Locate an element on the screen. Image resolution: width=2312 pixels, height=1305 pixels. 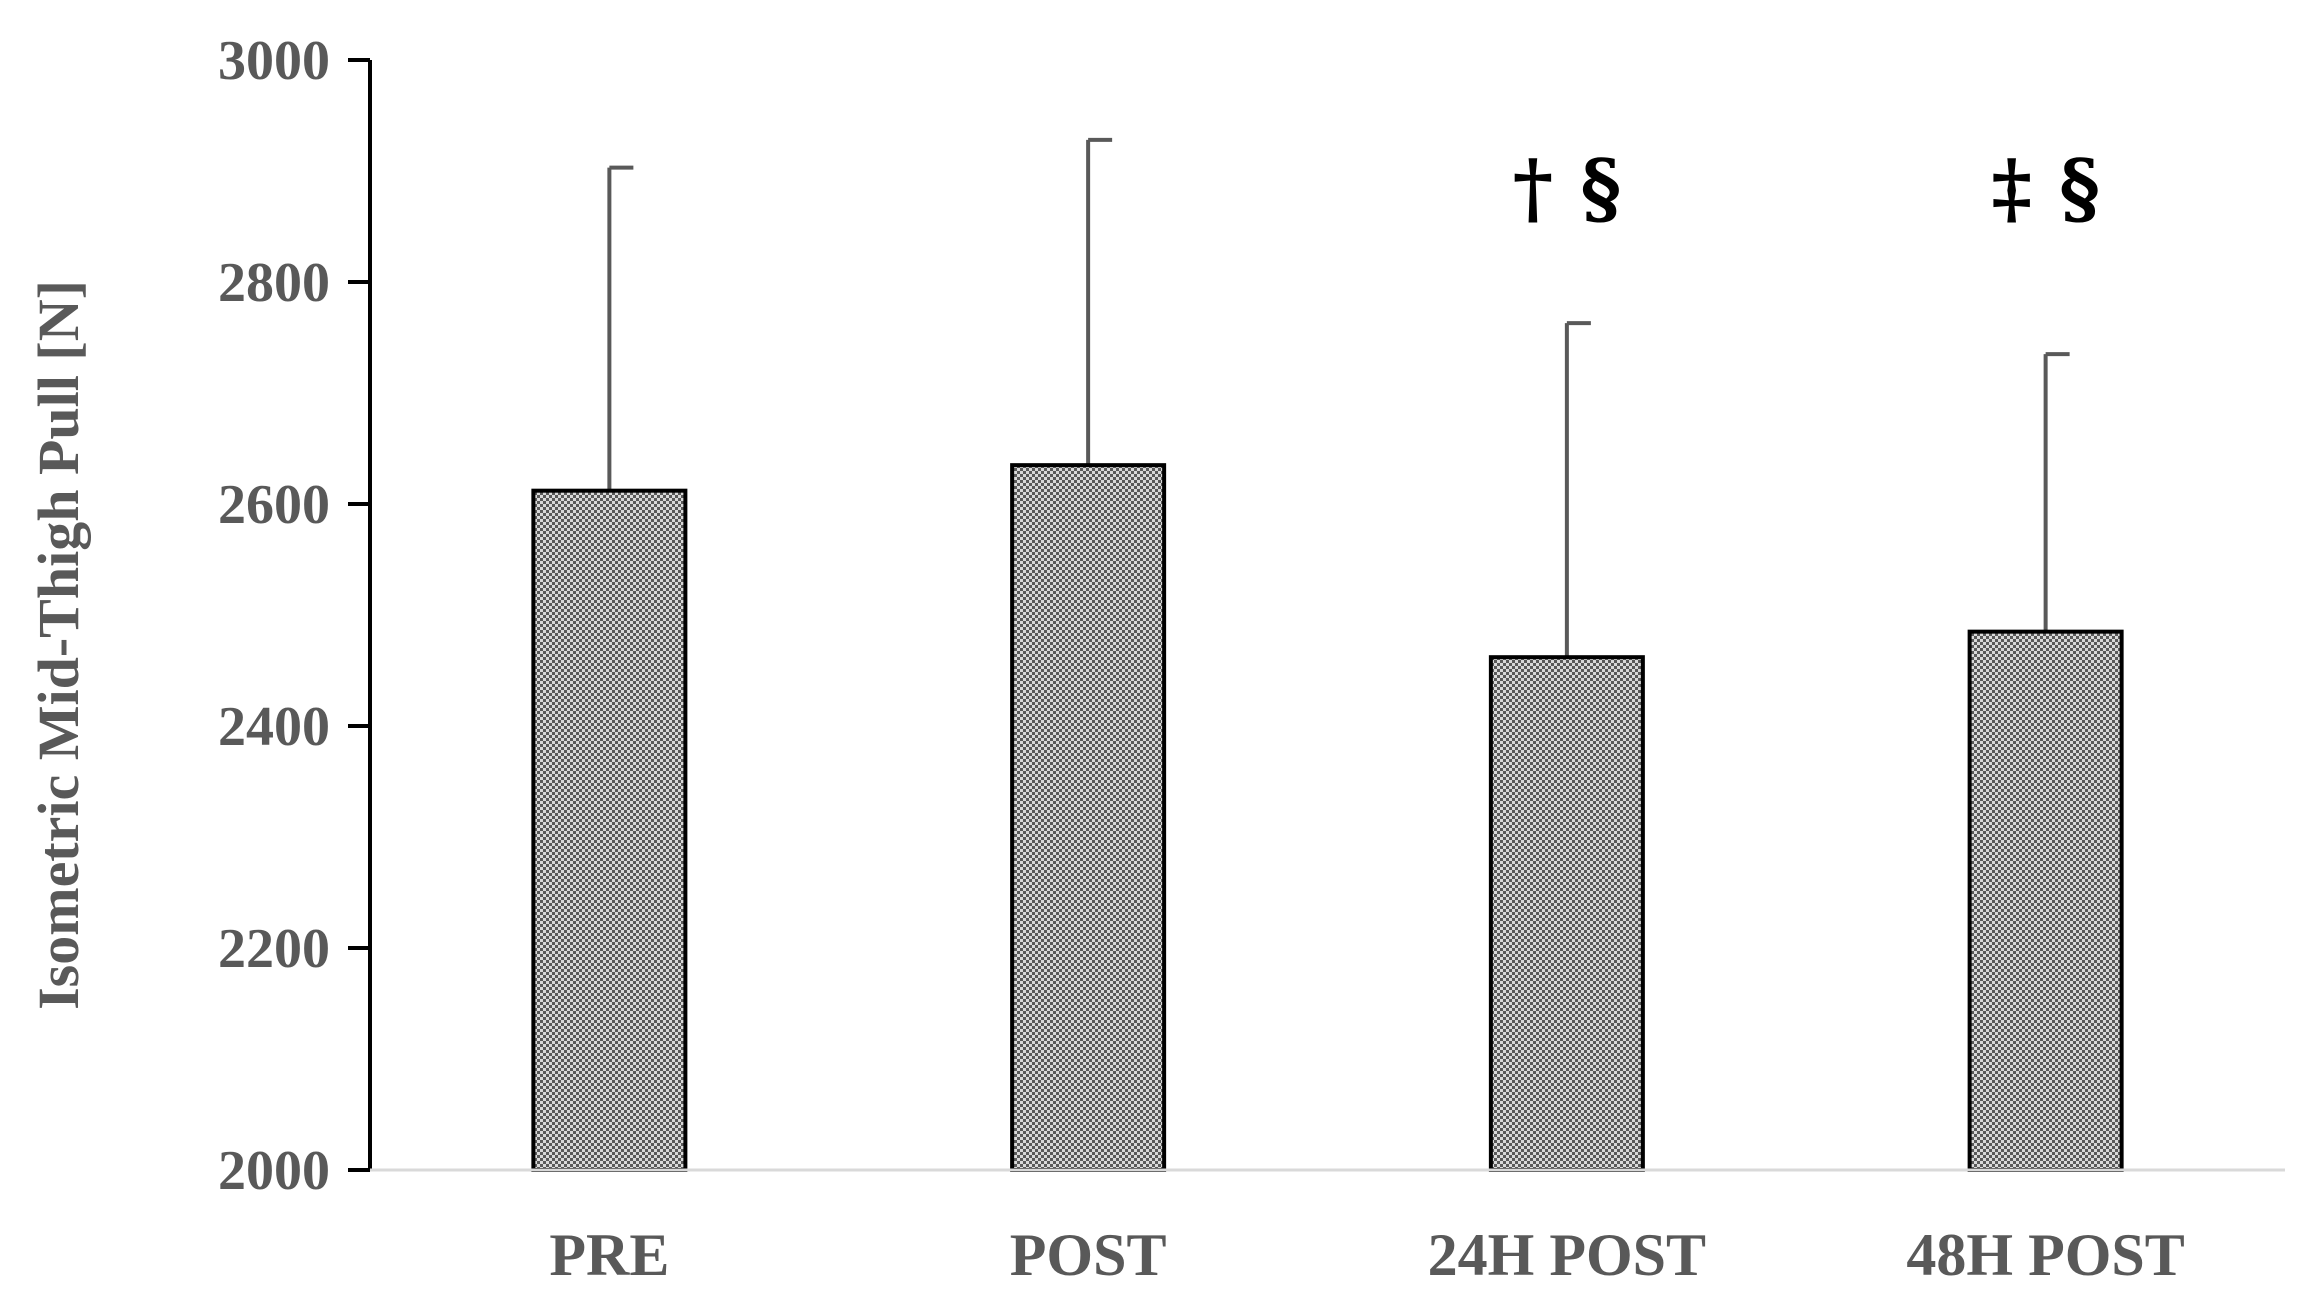
y-tick-label: 2600 is located at coordinates (274, 505).